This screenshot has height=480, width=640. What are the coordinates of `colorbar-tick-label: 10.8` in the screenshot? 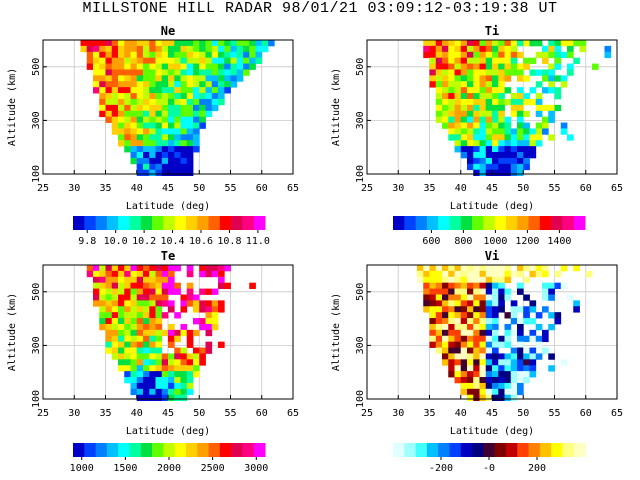 It's located at (229, 241).